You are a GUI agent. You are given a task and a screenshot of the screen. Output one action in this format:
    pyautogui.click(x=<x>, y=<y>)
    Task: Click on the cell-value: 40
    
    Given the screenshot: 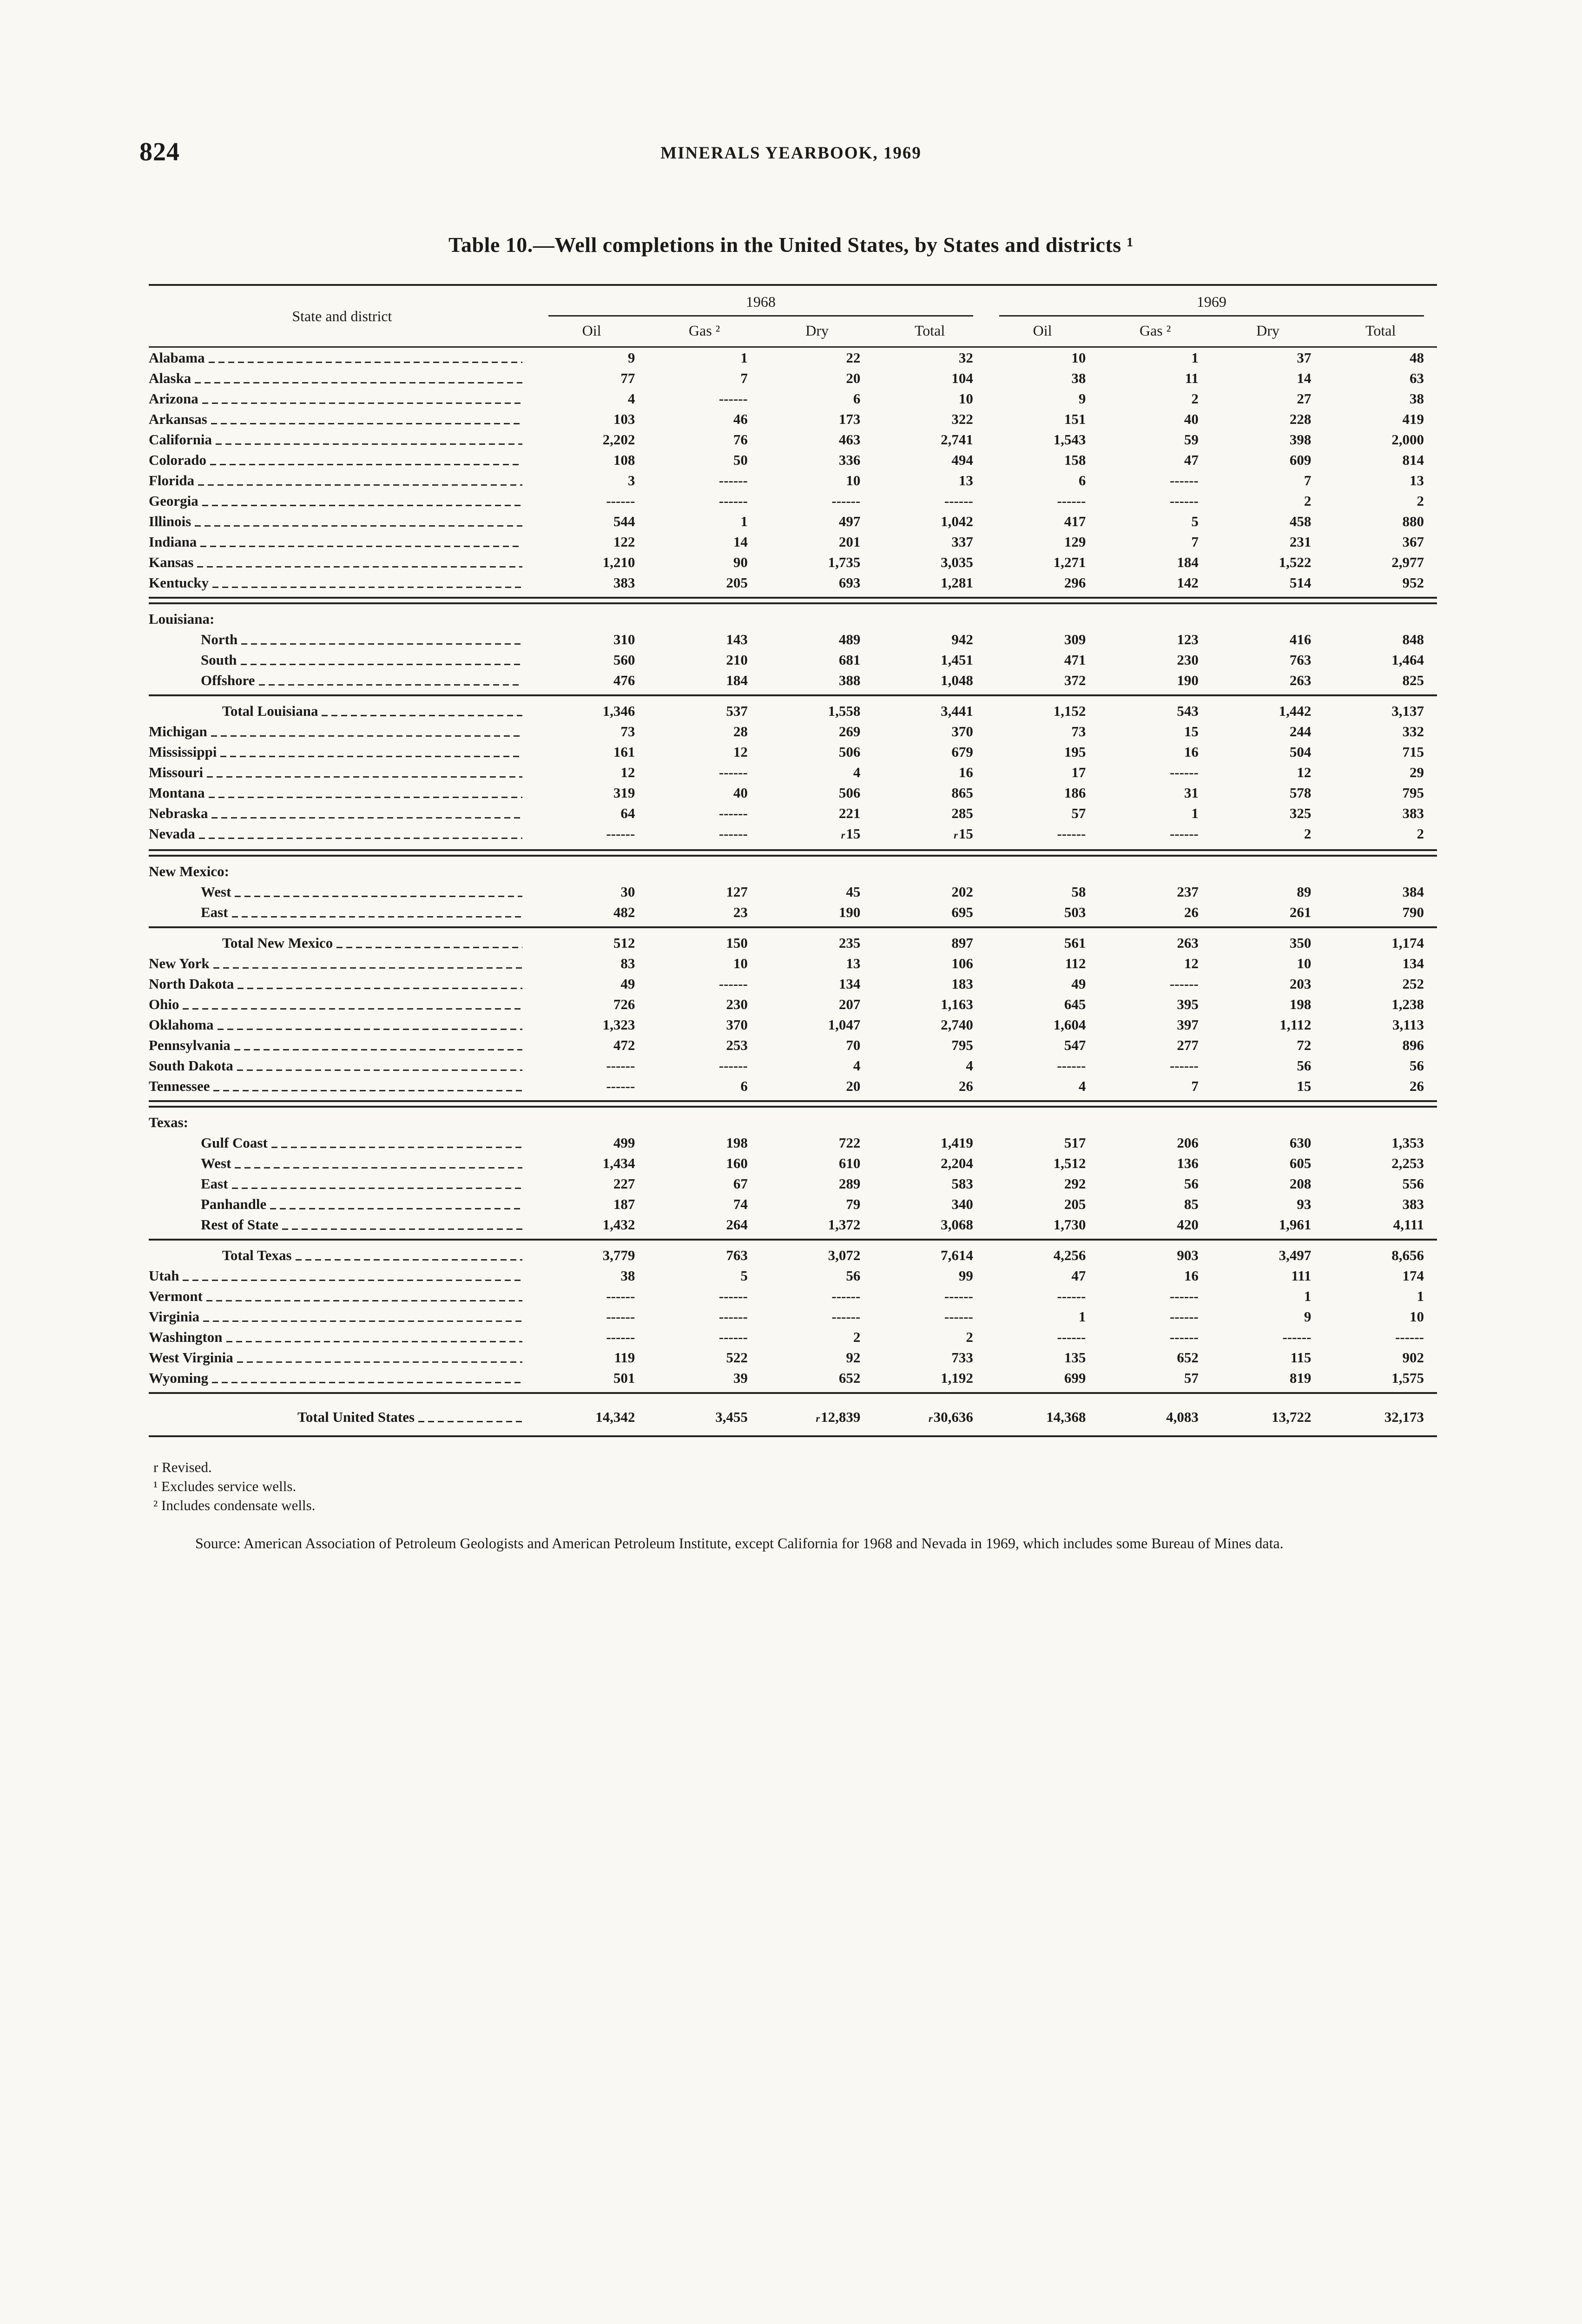 What is the action you would take?
    pyautogui.click(x=741, y=793)
    